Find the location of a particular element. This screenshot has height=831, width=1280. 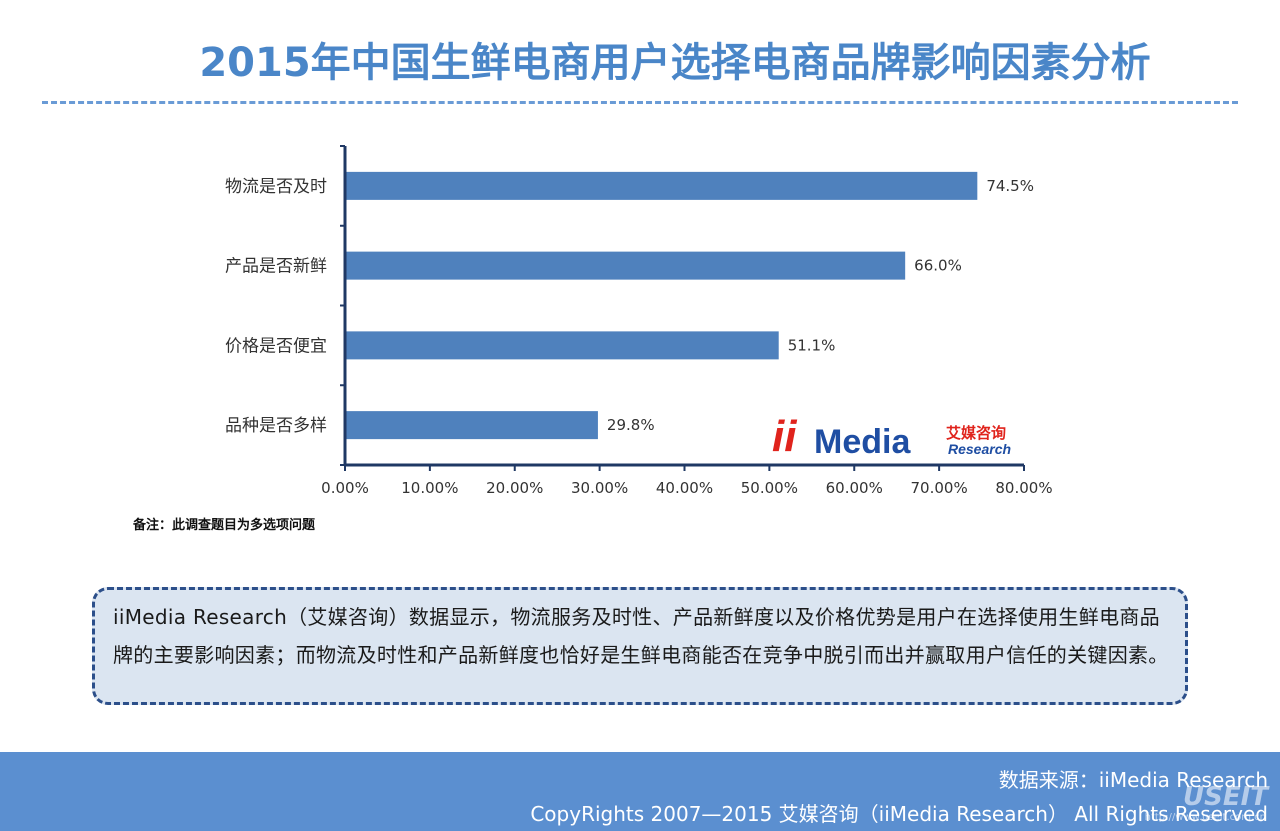

svg-text: 艾媒咨询 is located at coordinates (976, 433).